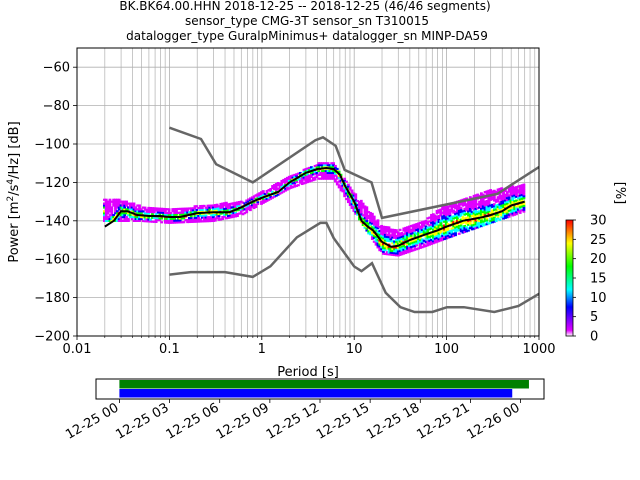 This screenshot has width=640, height=480. I want to click on y-label-part-3: /Hz] [dB], so click(14, 150).